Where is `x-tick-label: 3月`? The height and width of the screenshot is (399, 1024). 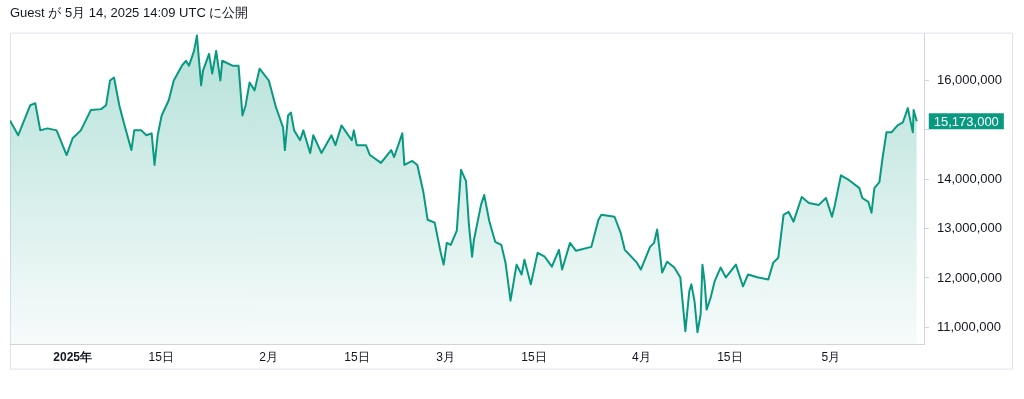
x-tick-label: 3月 is located at coordinates (445, 357).